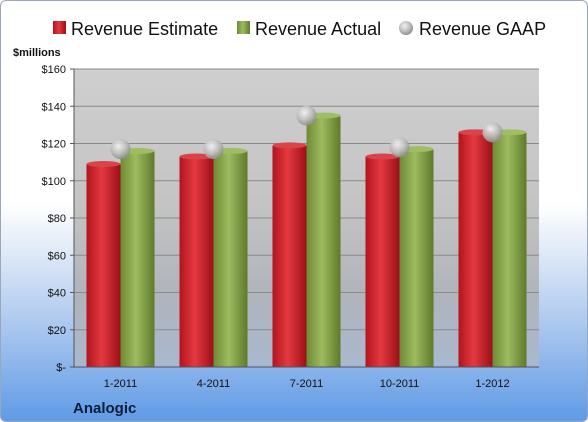  What do you see at coordinates (399, 147) in the screenshot?
I see `gaap-marker-10-2011` at bounding box center [399, 147].